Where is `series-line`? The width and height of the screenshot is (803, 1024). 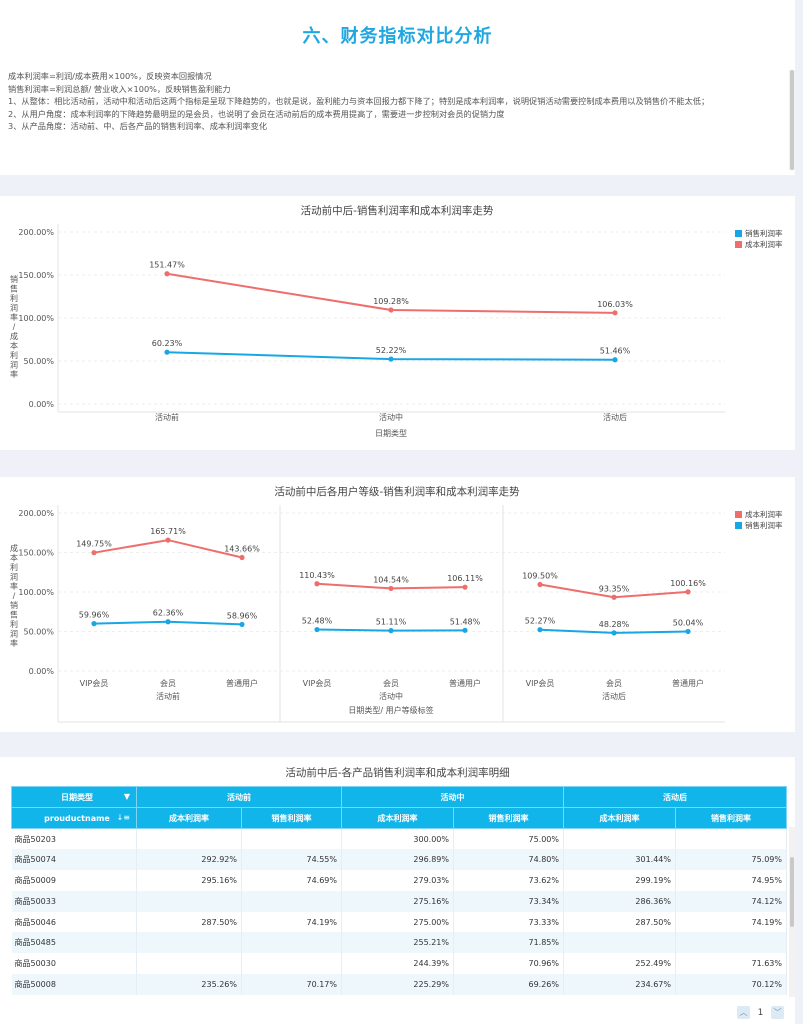
series-line is located at coordinates (391, 293).